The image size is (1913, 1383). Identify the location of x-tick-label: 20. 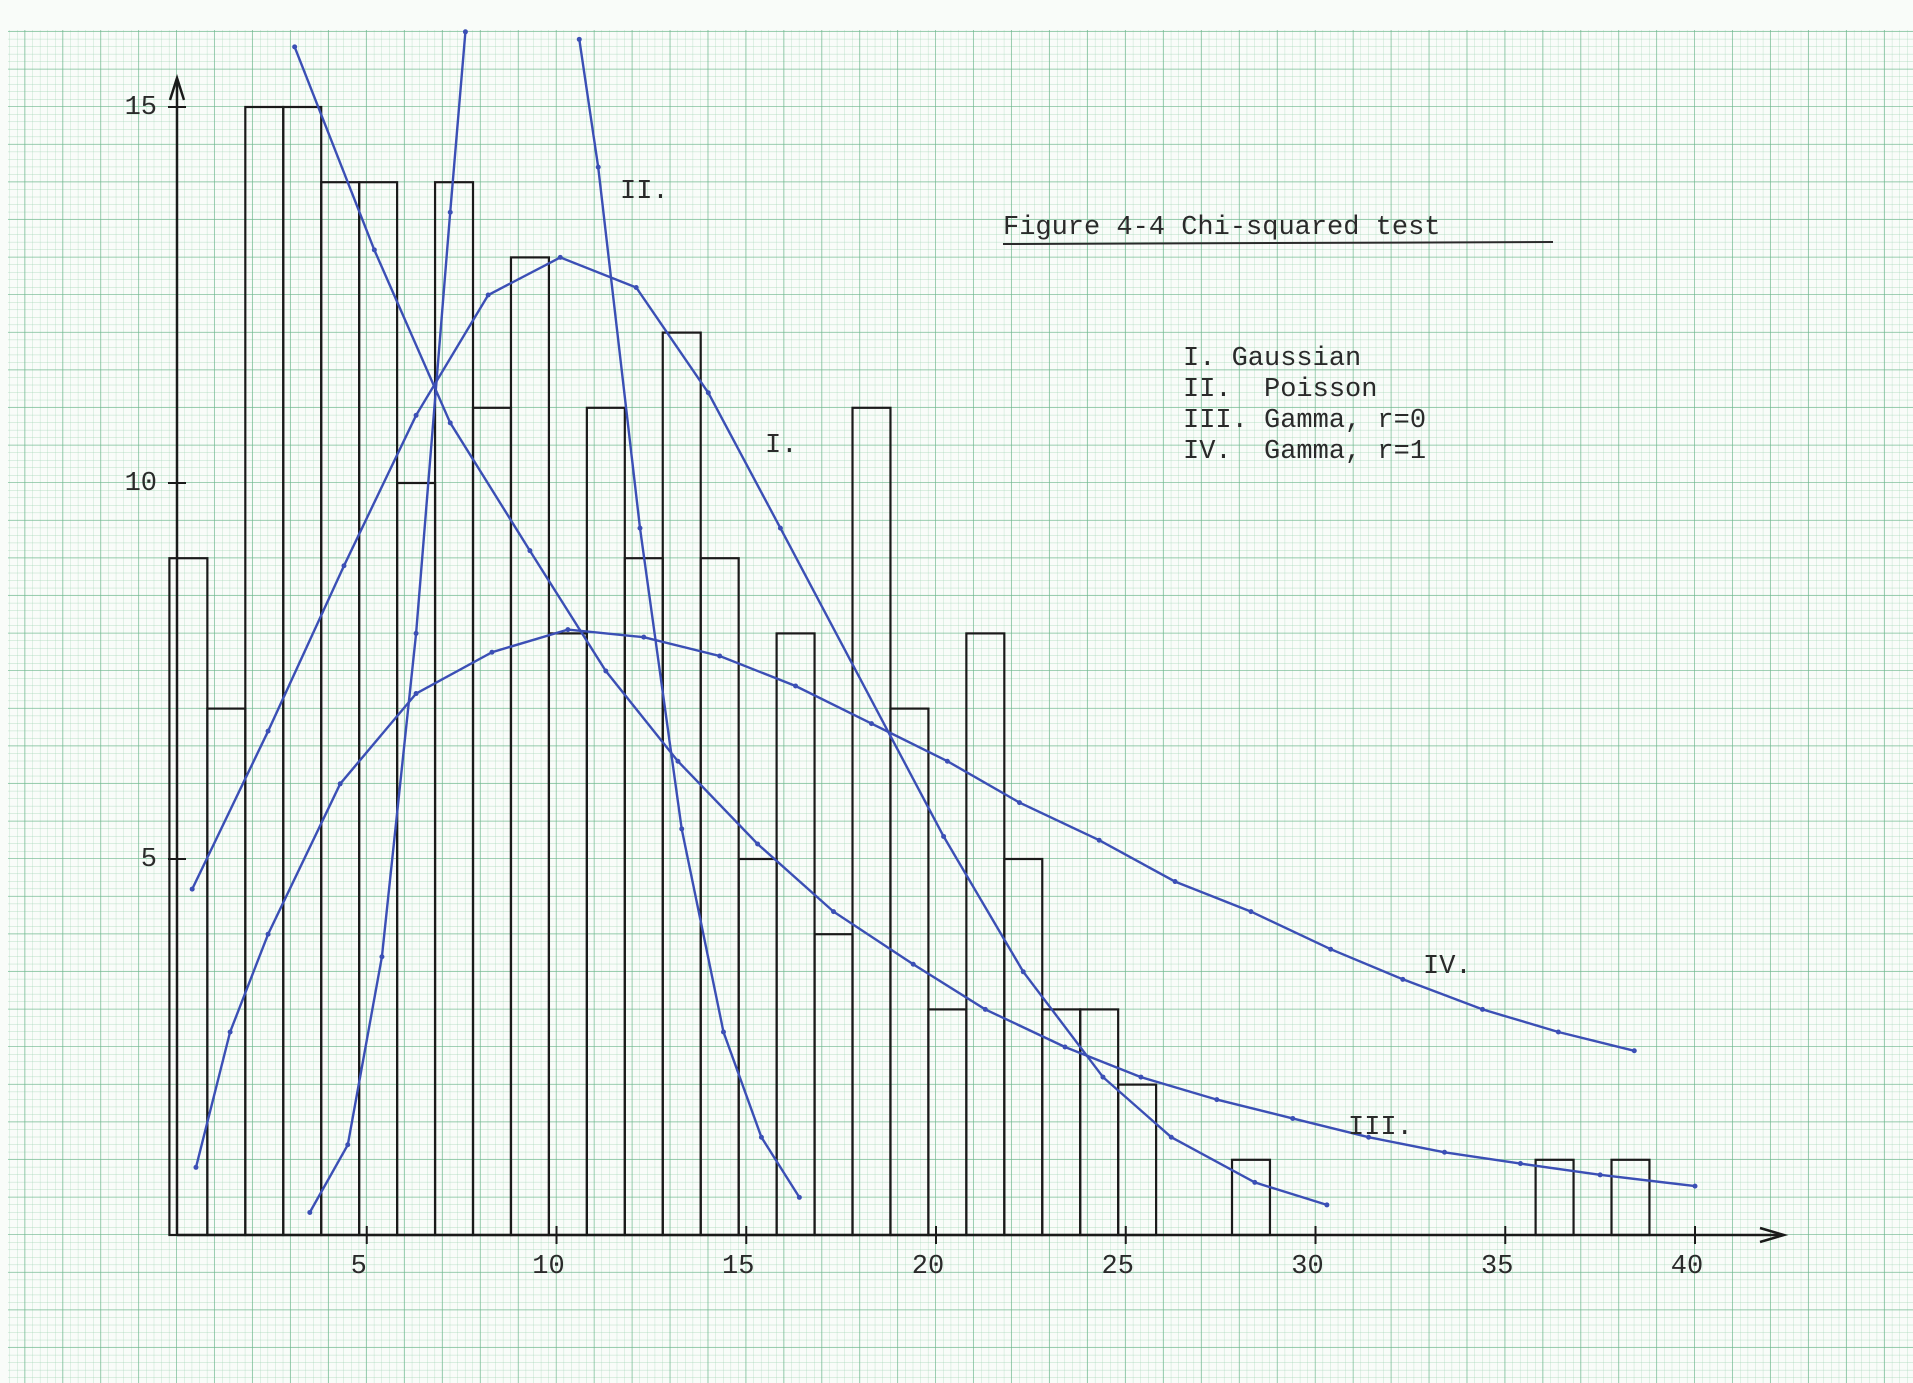
(928, 1267).